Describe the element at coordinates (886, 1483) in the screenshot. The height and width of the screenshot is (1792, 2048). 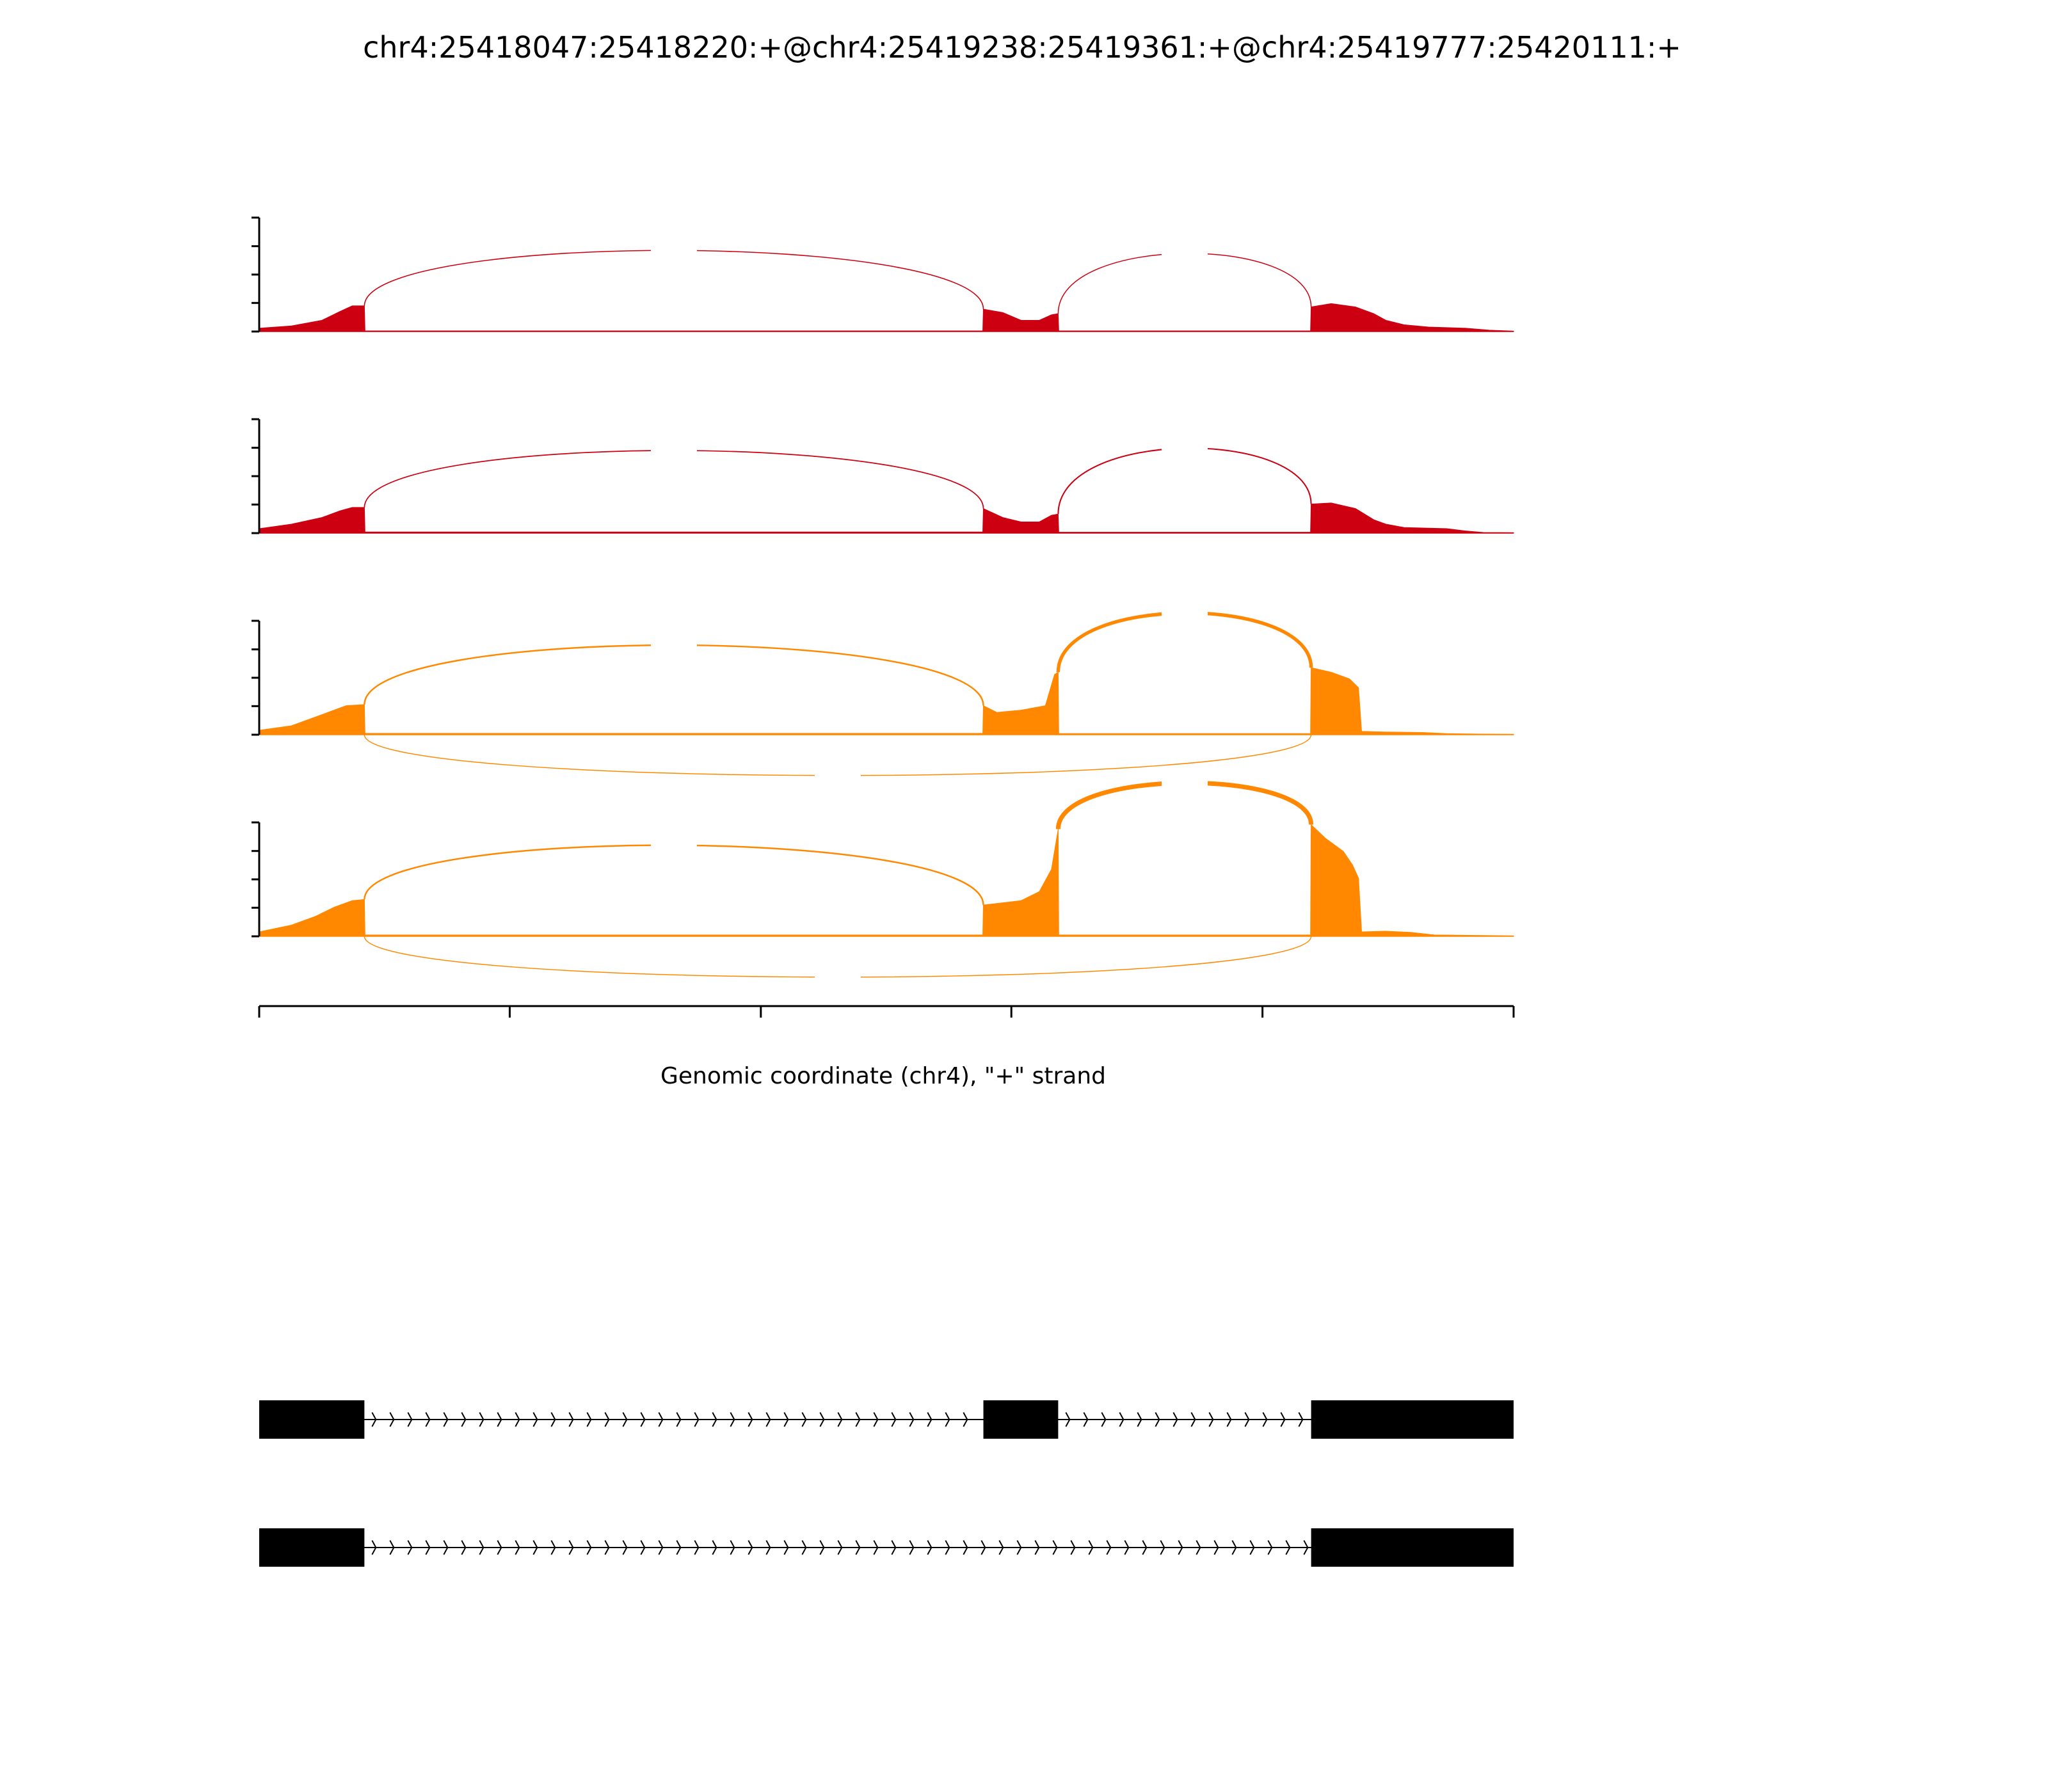
I see `transcript-models` at that location.